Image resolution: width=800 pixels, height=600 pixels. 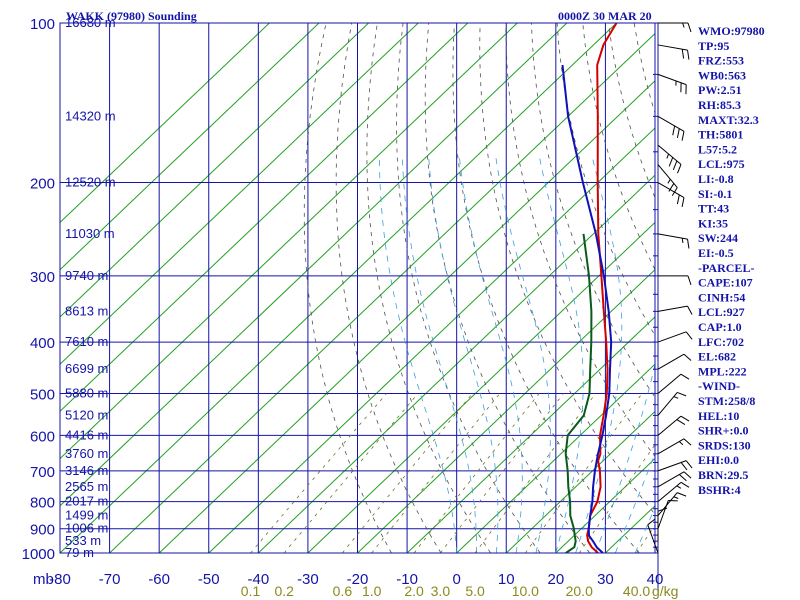 What do you see at coordinates (665, 591) in the screenshot?
I see `mixing-ratio-unit-label: g/kg` at bounding box center [665, 591].